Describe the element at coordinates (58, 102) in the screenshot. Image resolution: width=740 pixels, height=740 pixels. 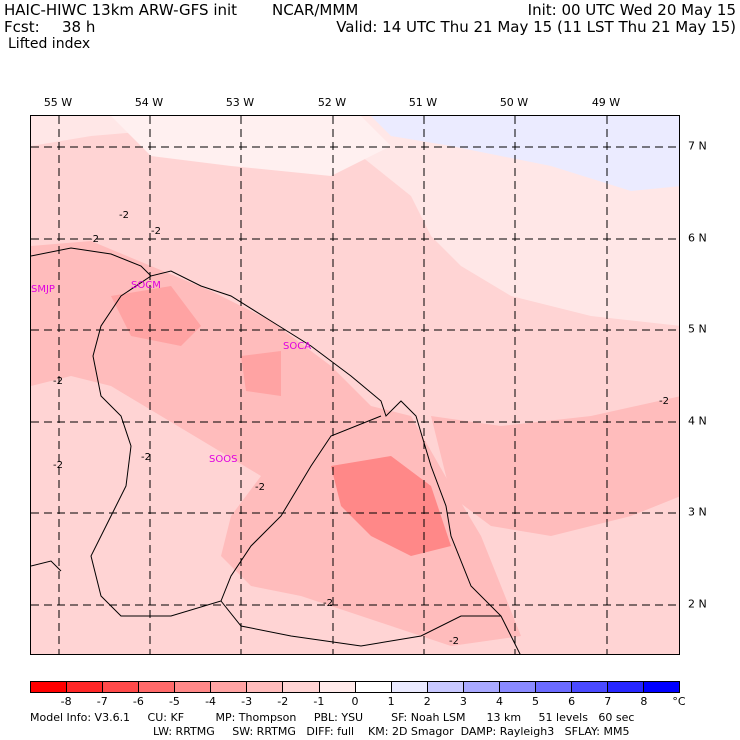
I see `lon-label: 55 W` at that location.